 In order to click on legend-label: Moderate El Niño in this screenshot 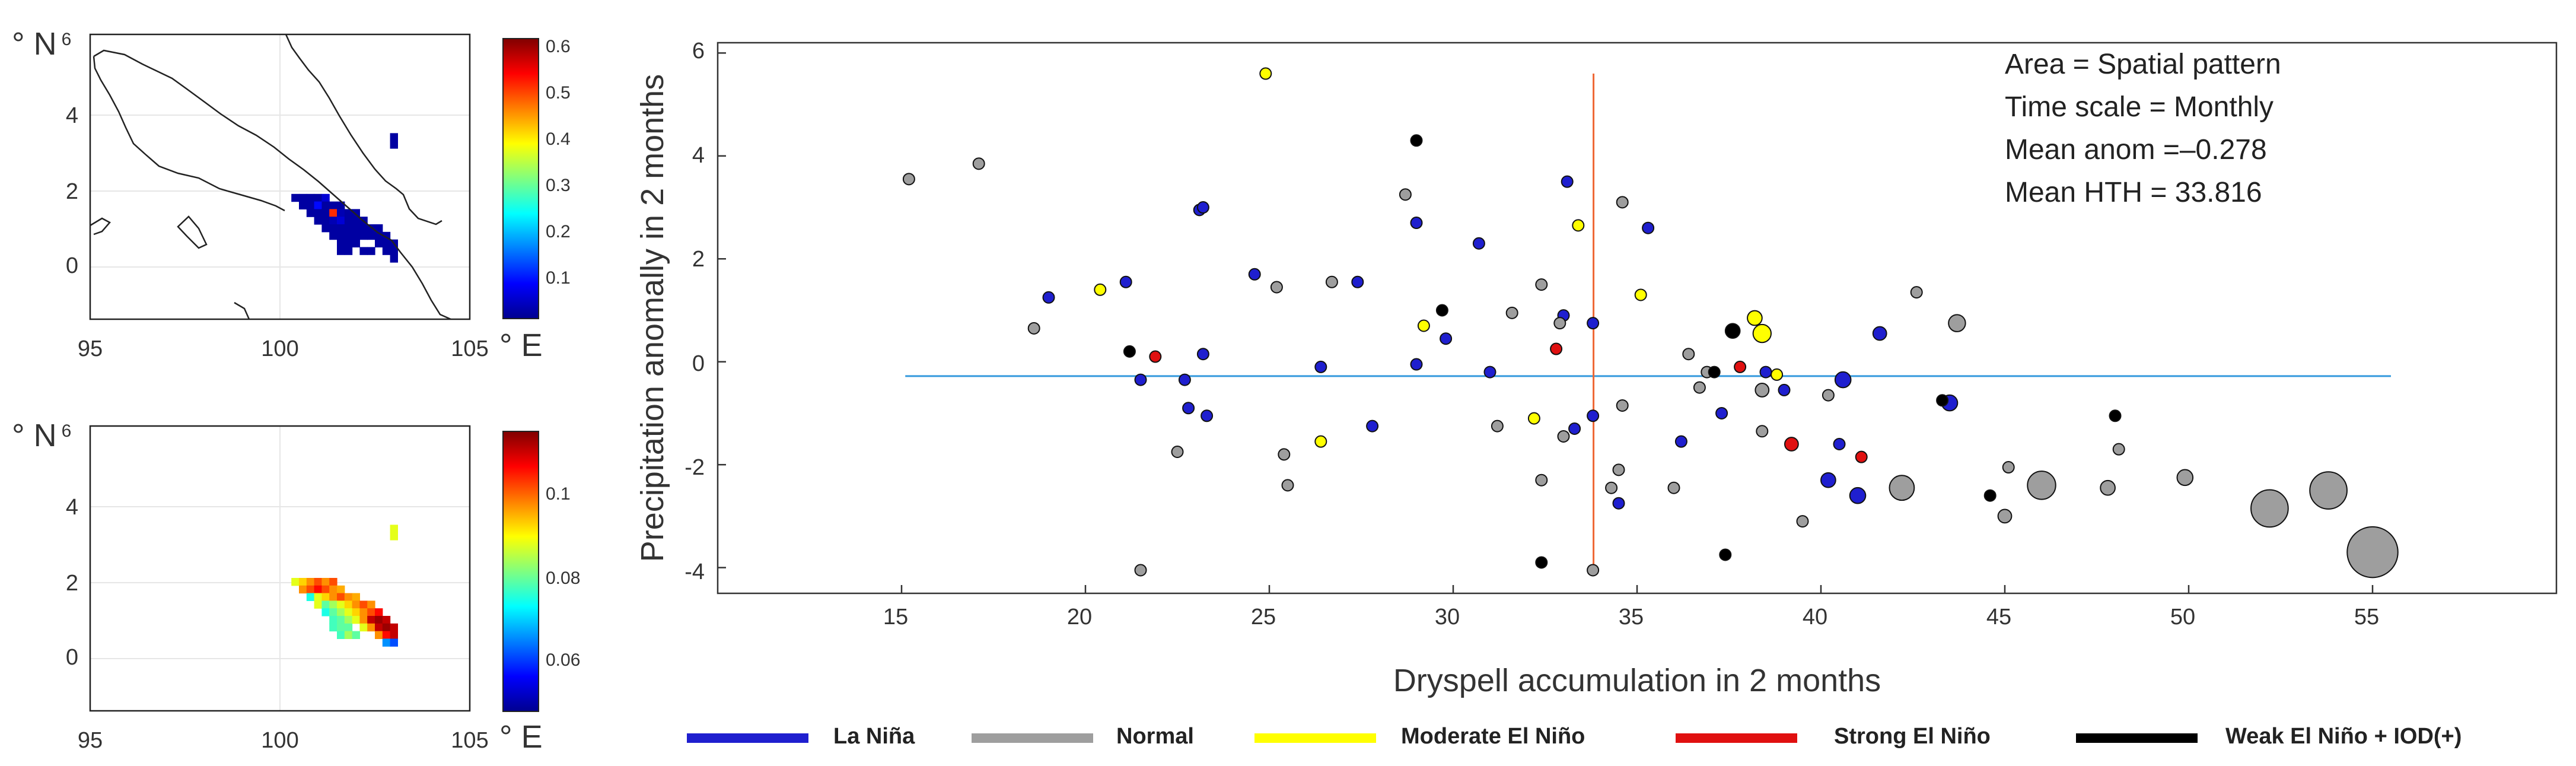, I will do `click(1493, 736)`.